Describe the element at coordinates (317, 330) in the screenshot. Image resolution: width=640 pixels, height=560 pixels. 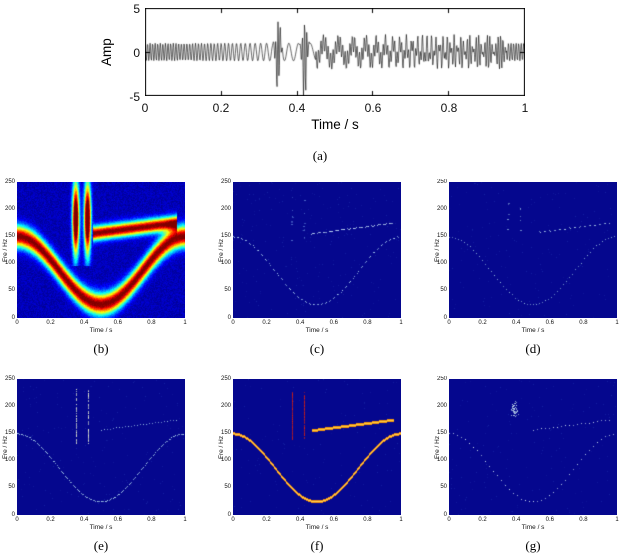
I see `xlabel-c: Time / s` at that location.